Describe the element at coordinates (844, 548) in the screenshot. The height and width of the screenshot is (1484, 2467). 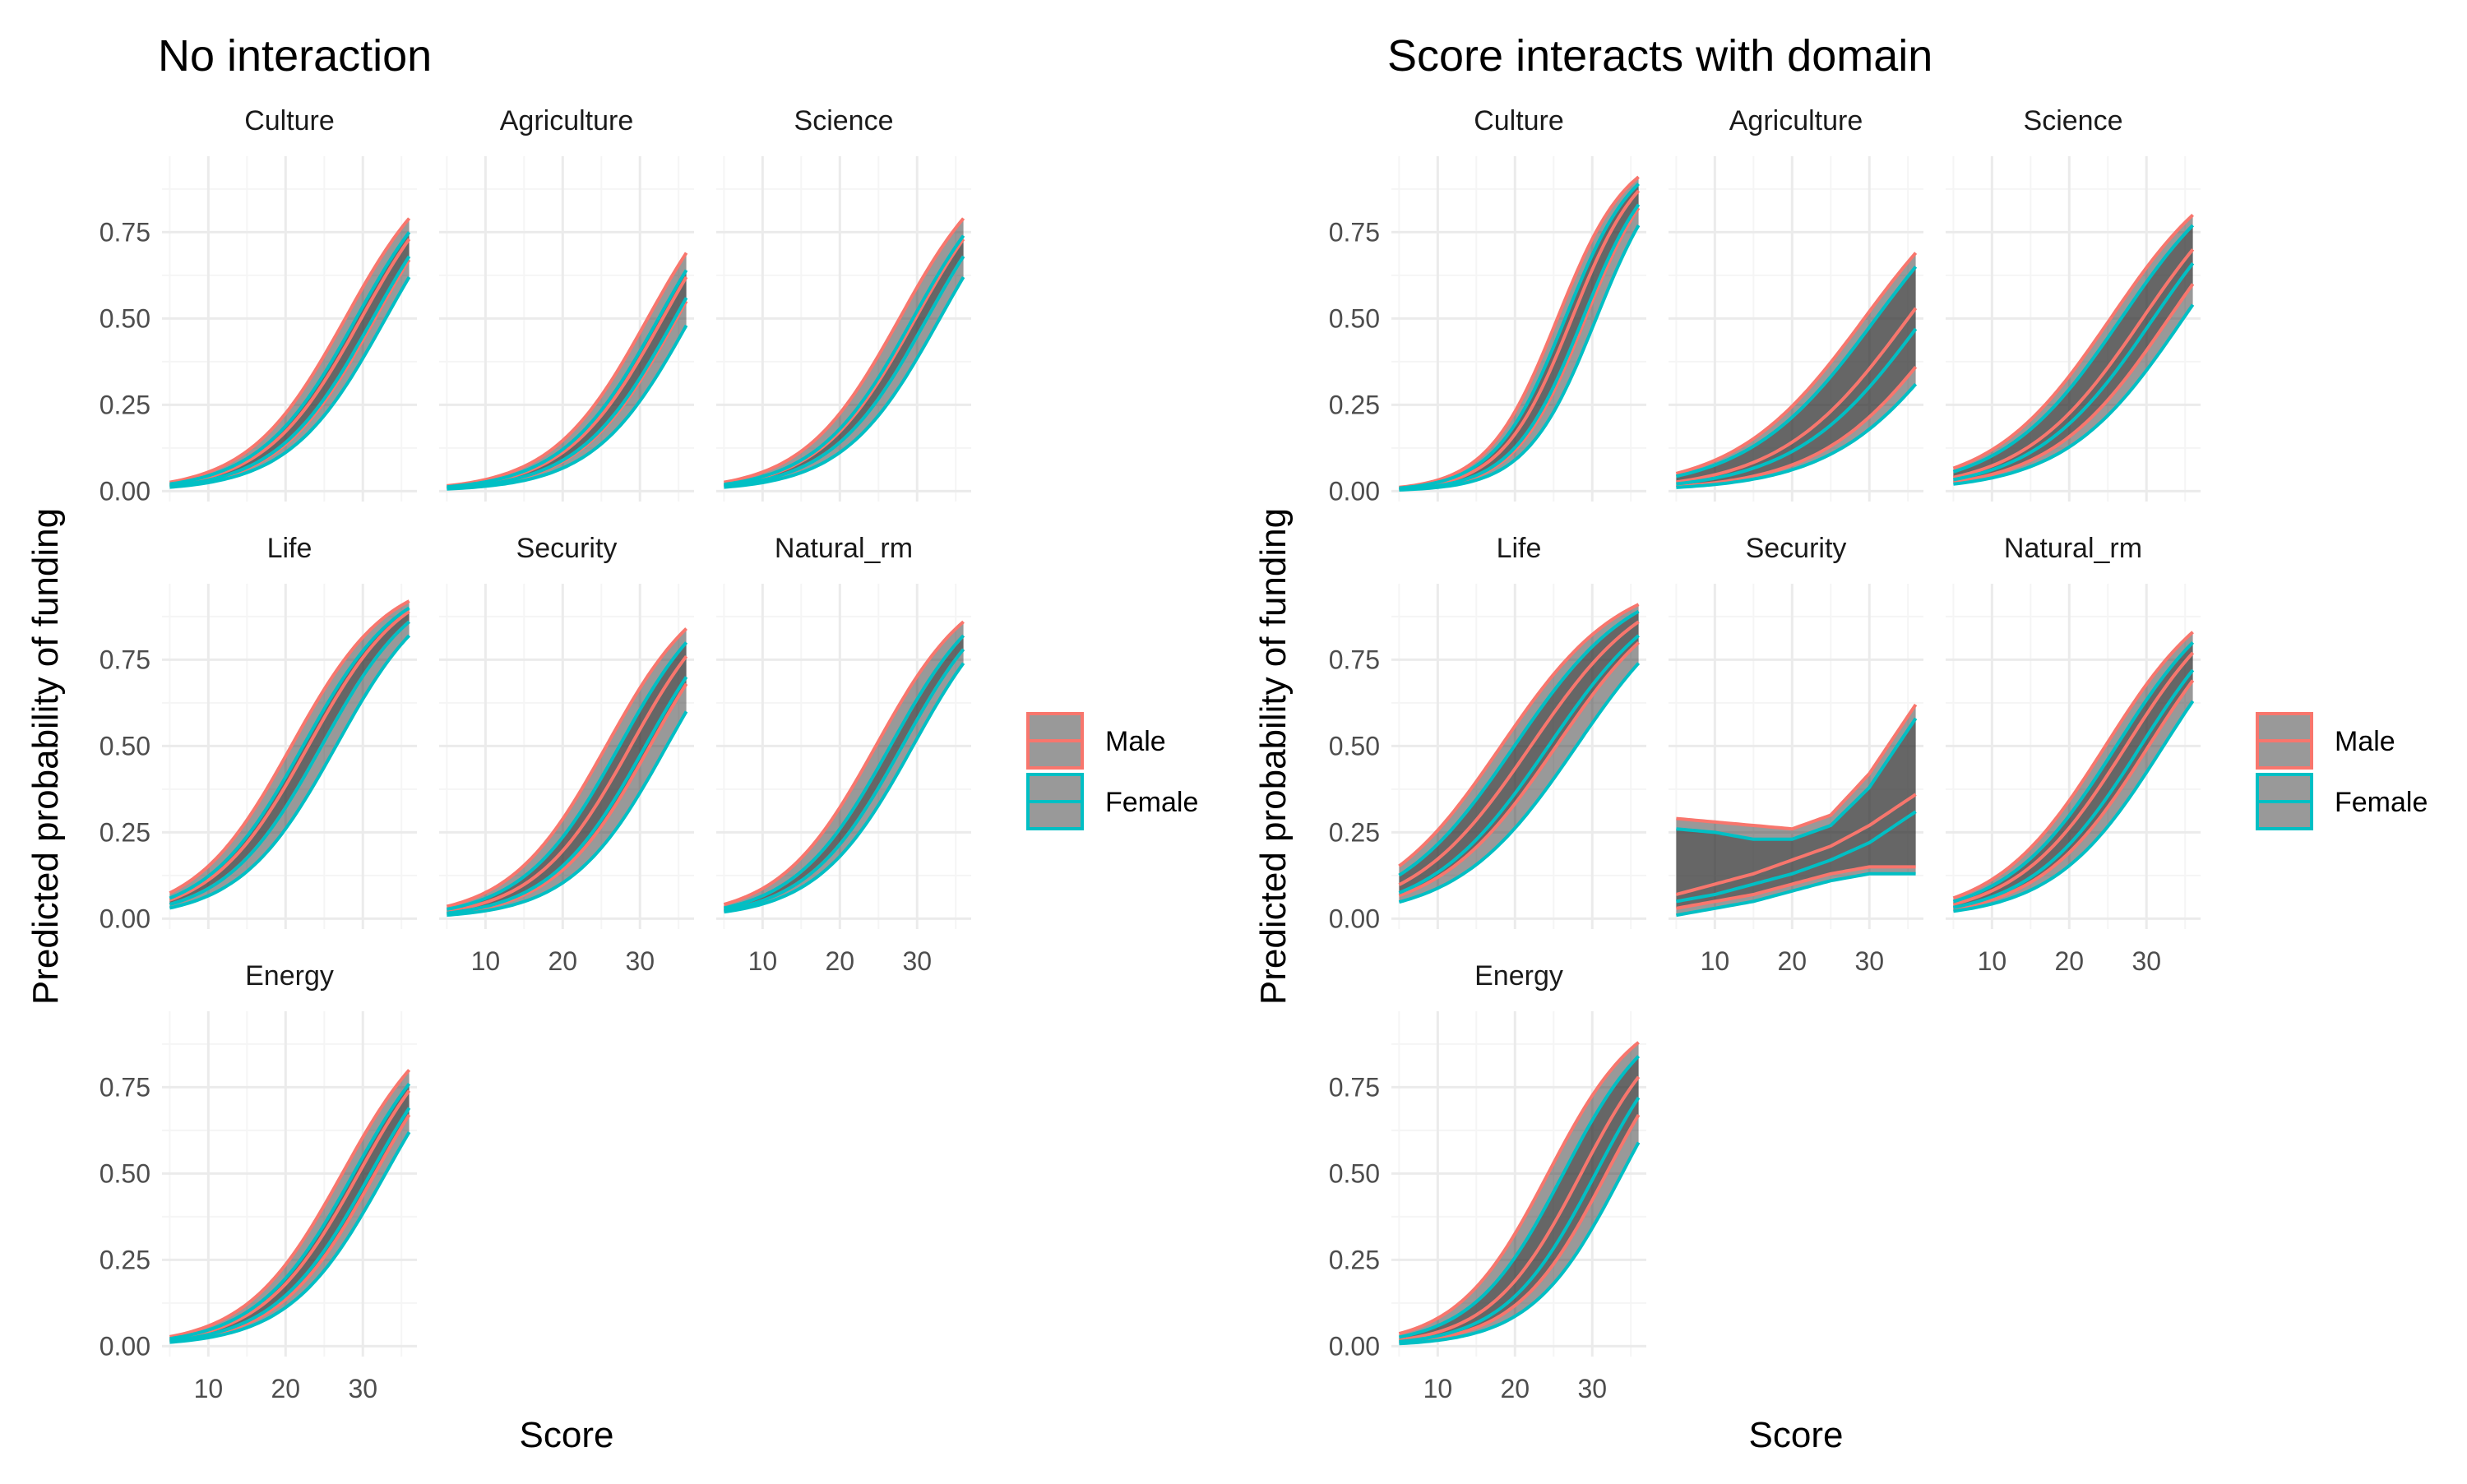
I see `facet-strip-label: Natural_rm` at that location.